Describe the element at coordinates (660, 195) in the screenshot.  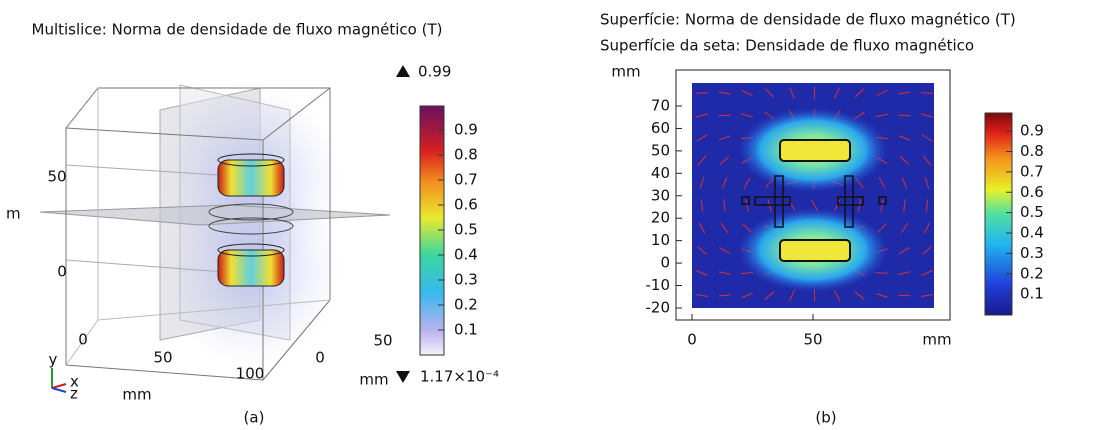
I see `y-tick-label: 30` at that location.